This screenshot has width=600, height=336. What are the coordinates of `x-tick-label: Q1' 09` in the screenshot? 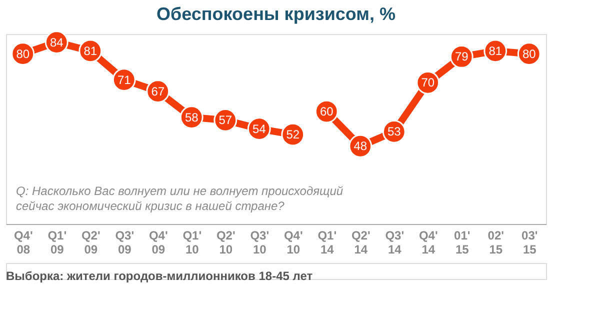 It's located at (57, 242).